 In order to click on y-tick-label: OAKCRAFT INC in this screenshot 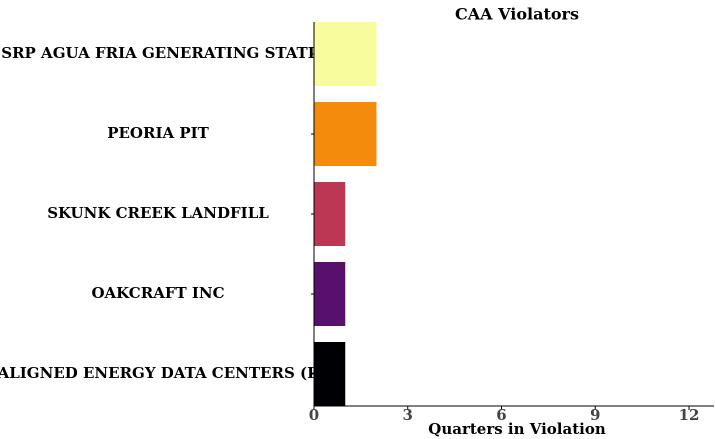, I will do `click(157, 293)`.